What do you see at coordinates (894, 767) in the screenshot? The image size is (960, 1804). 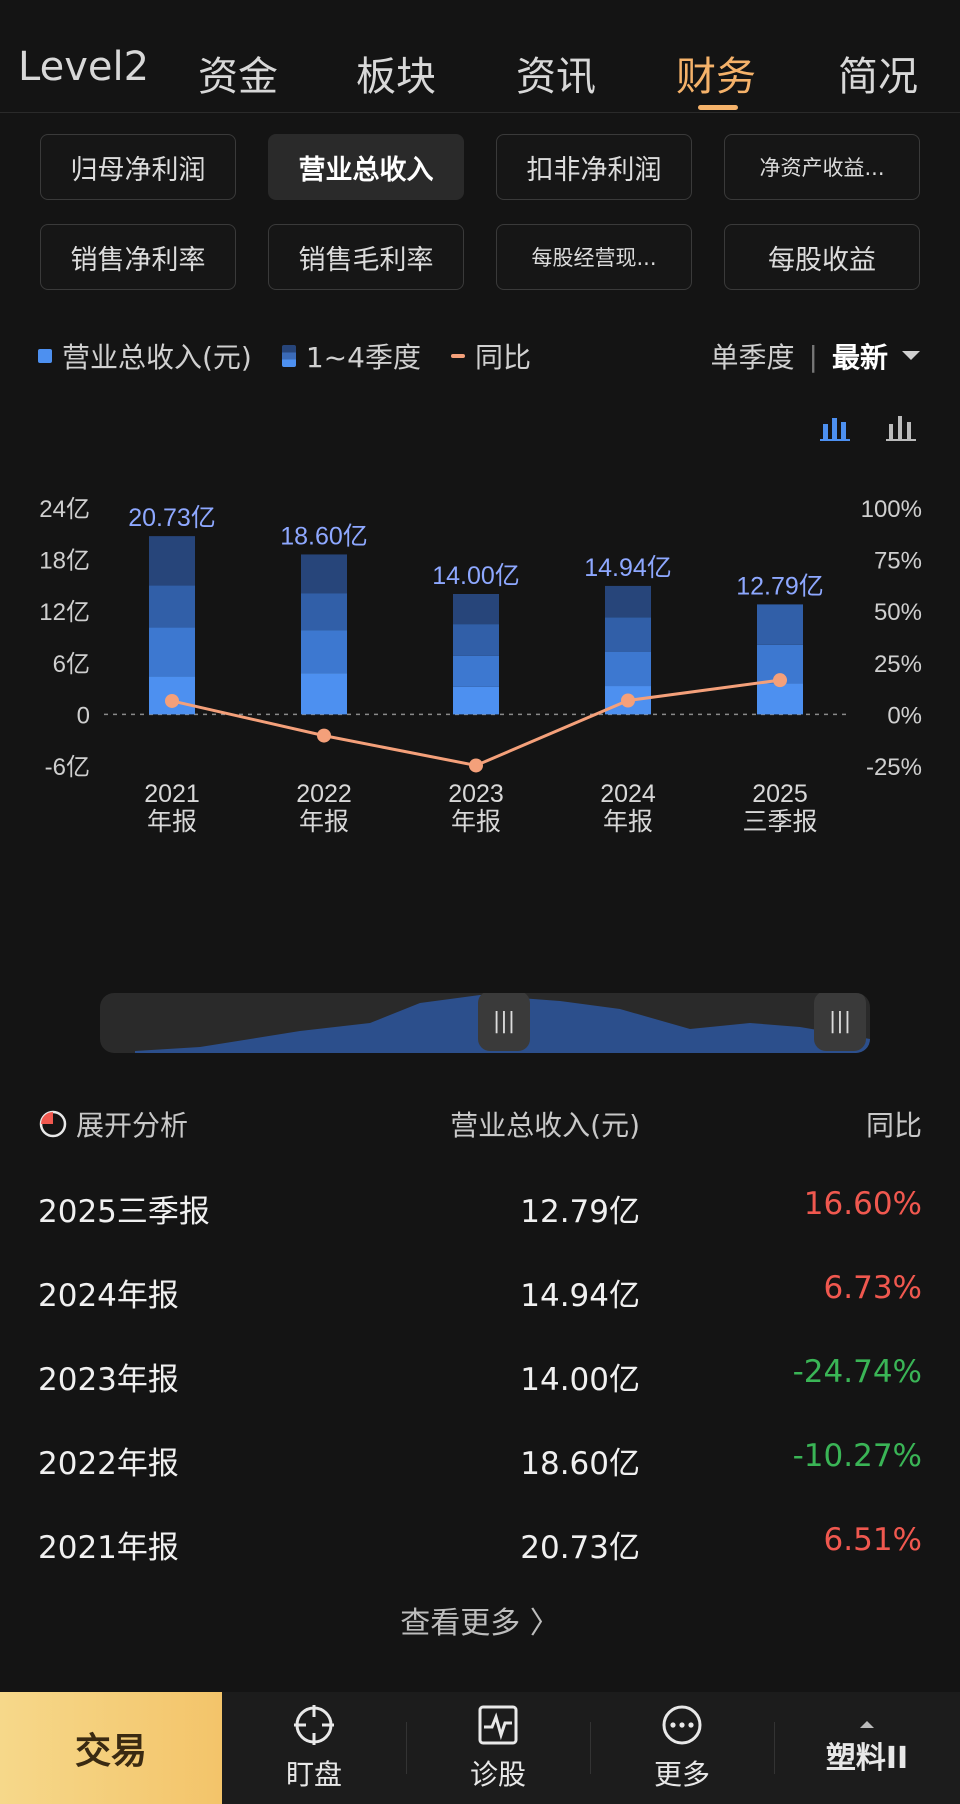 I see `right-axis-tick: -25%` at bounding box center [894, 767].